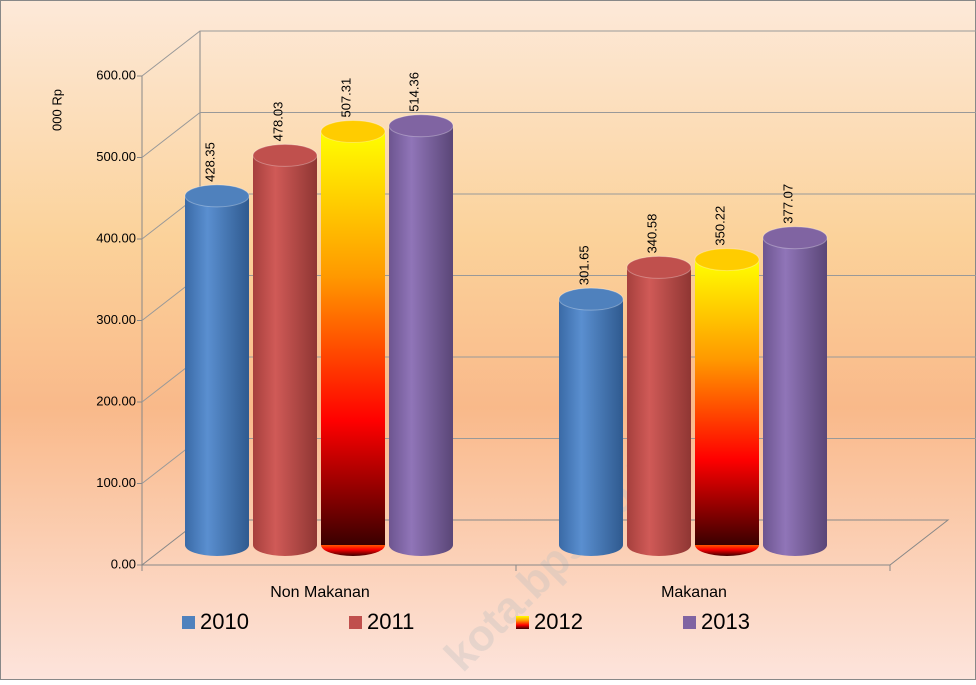 This screenshot has width=976, height=685. What do you see at coordinates (390, 621) in the screenshot?
I see `legend-label: 2011` at bounding box center [390, 621].